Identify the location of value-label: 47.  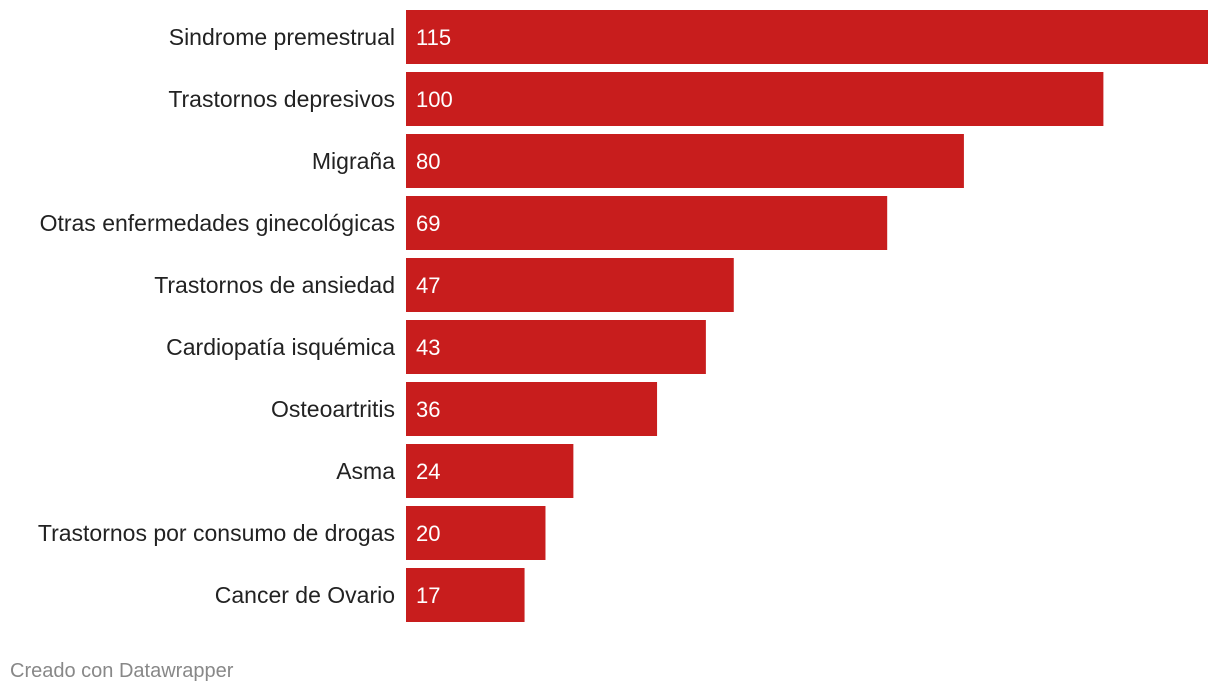
(428, 285).